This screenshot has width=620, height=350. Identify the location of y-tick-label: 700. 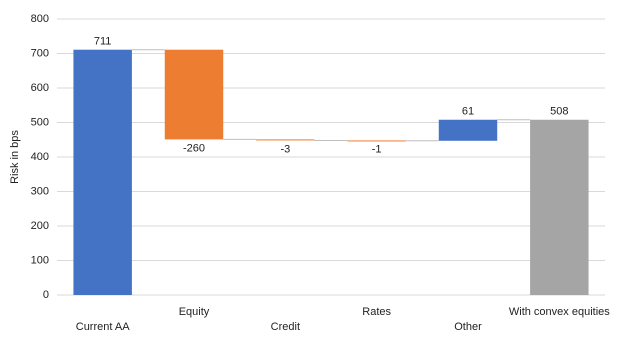
(40, 53).